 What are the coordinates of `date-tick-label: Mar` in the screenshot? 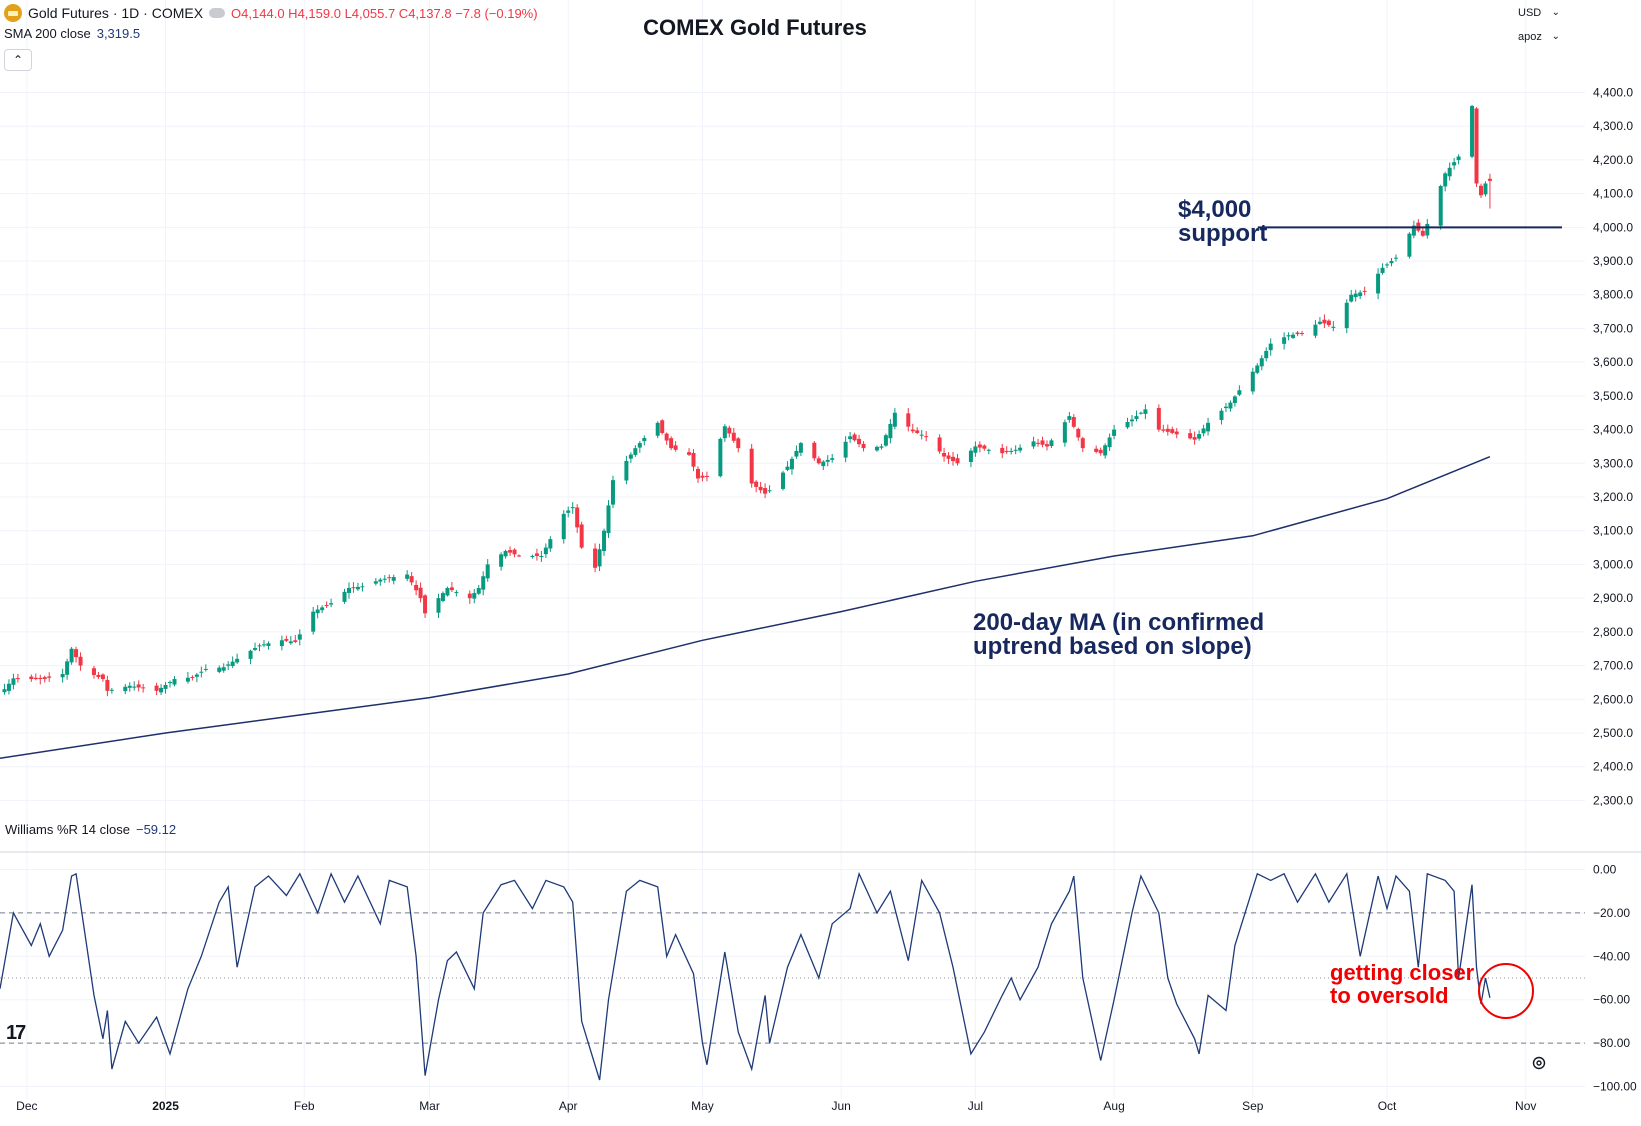 It's located at (429, 1106).